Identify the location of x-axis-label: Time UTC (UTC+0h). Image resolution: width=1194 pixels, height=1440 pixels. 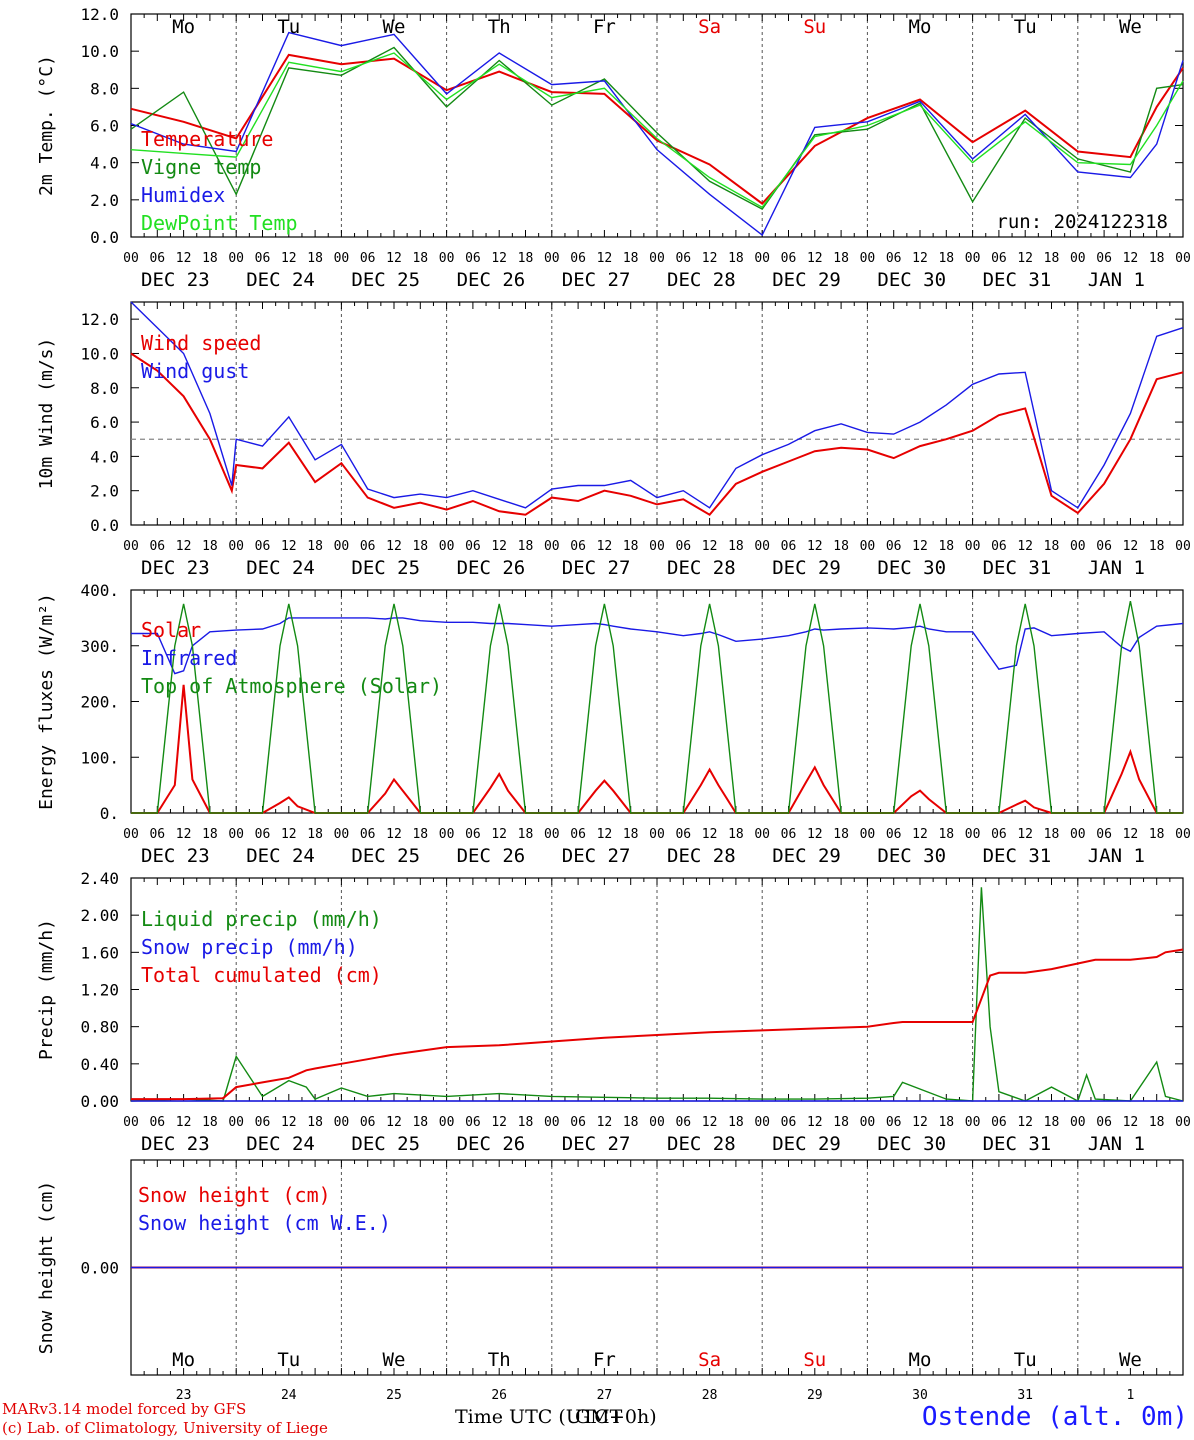
(556, 1417).